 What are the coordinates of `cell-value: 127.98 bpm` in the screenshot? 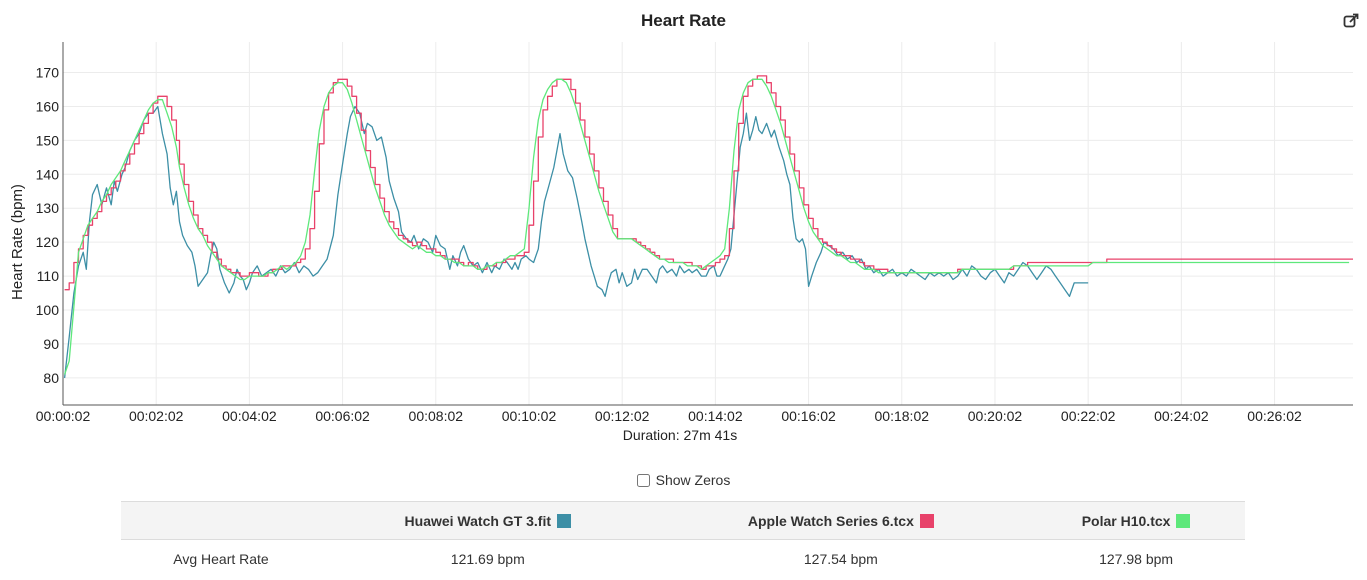 It's located at (1136, 558).